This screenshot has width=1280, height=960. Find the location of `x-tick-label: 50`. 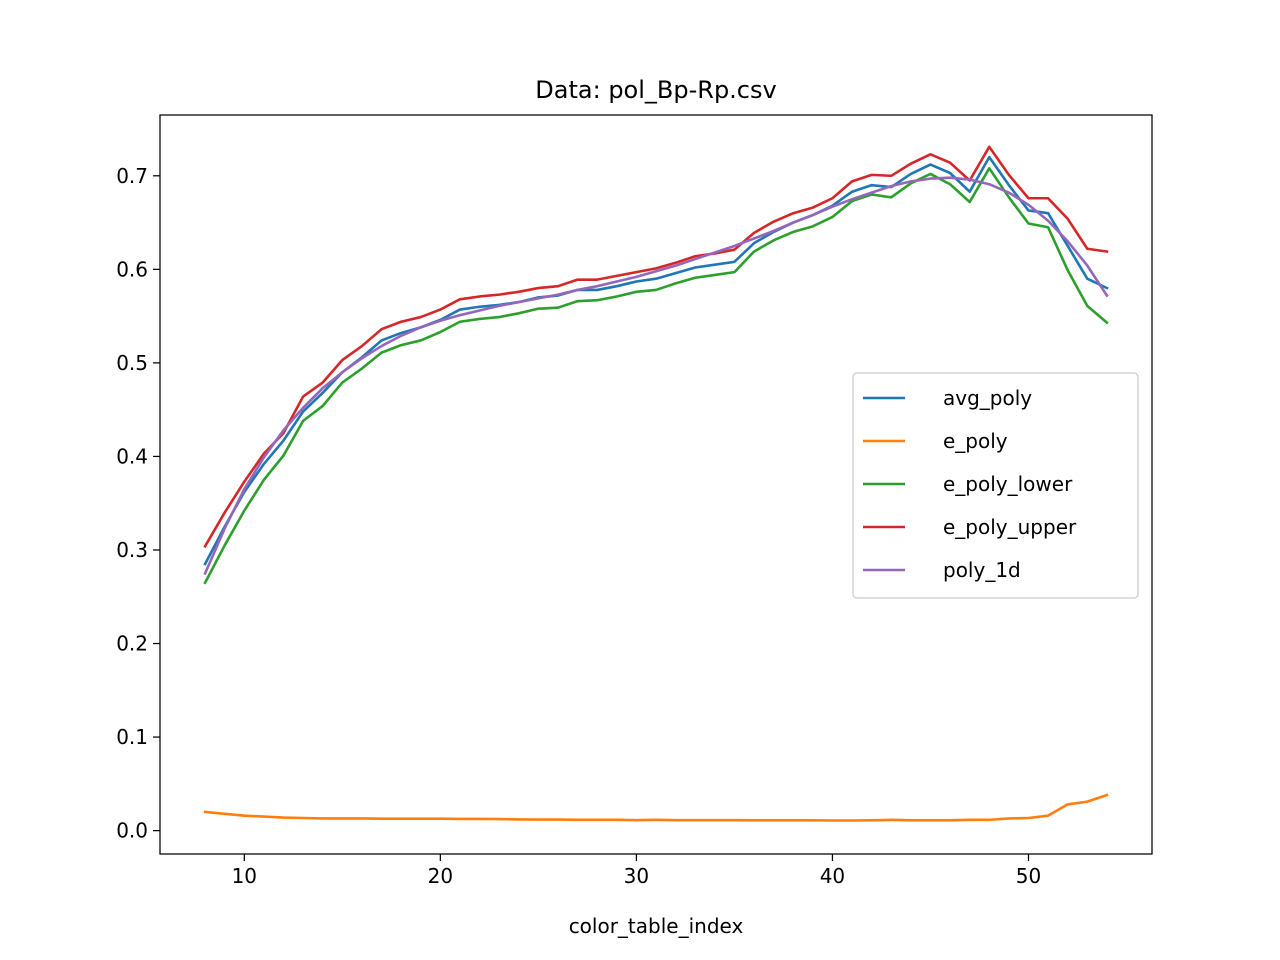

x-tick-label: 50 is located at coordinates (1028, 876).